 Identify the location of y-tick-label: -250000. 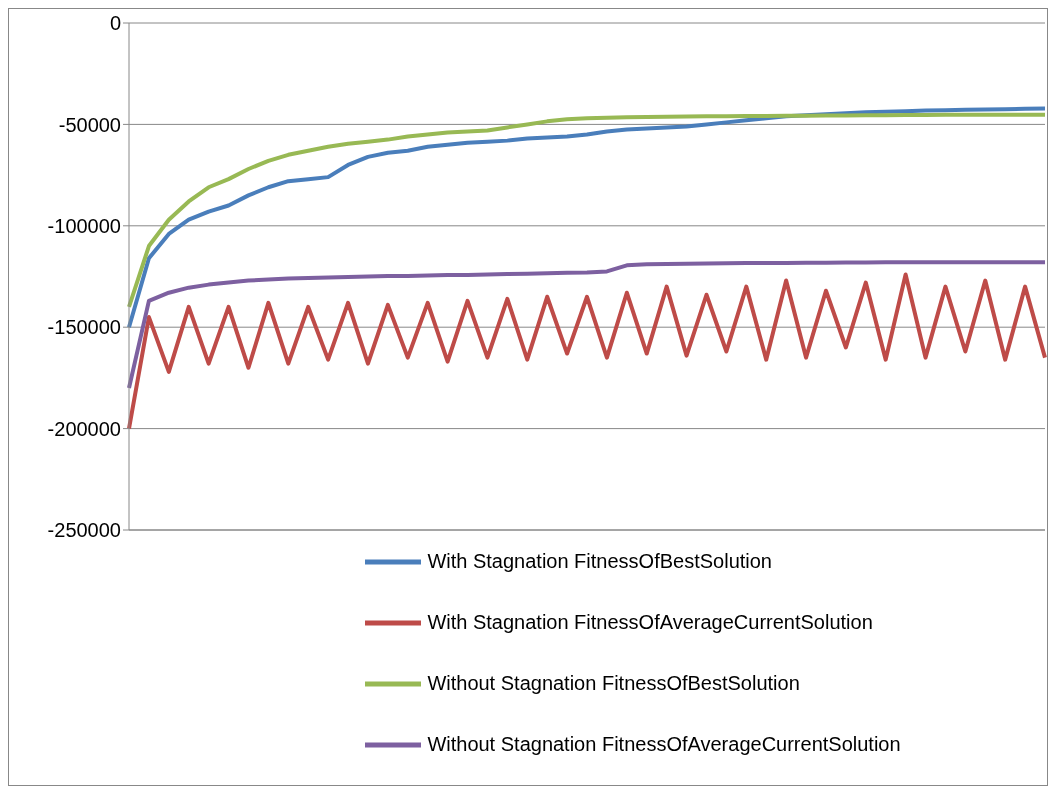
(84, 530).